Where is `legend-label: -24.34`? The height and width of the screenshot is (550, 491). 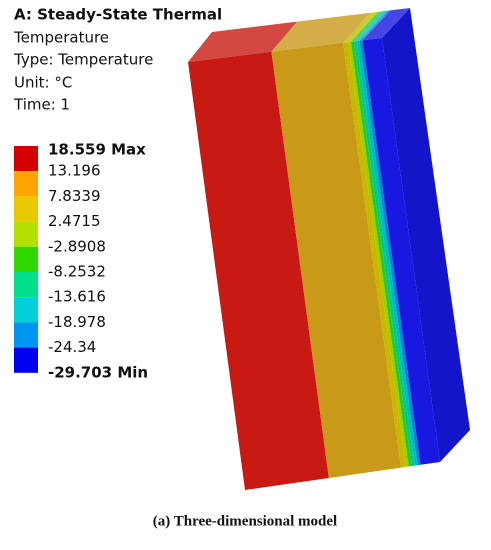
legend-label: -24.34 is located at coordinates (72, 347).